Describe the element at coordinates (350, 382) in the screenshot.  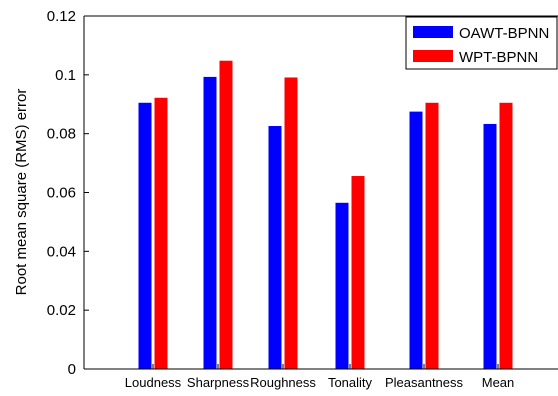
I see `x-tick-label-tonality: Tonality` at that location.